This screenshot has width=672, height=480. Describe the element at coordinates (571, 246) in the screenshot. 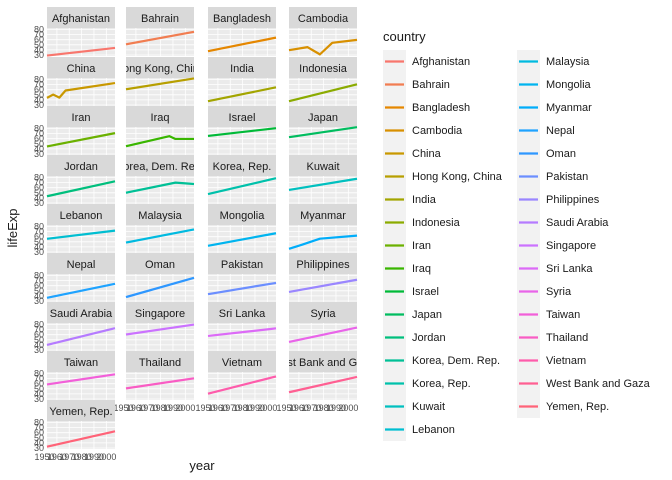

I see `legend-label: Singapore` at that location.